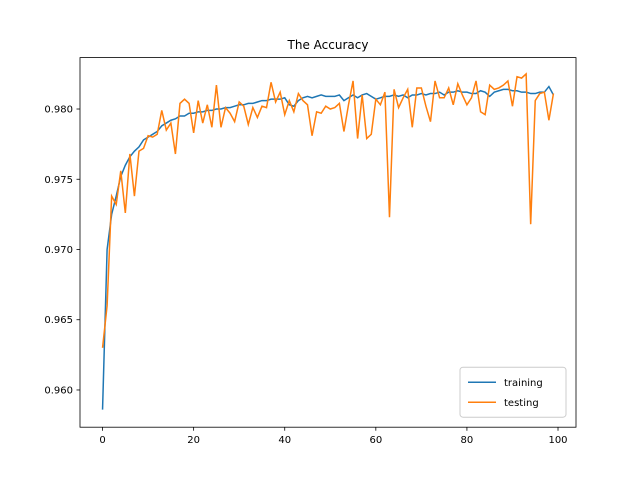 The width and height of the screenshot is (640, 484). Describe the element at coordinates (58, 110) in the screenshot. I see `y-tick-label: 0.980` at that location.